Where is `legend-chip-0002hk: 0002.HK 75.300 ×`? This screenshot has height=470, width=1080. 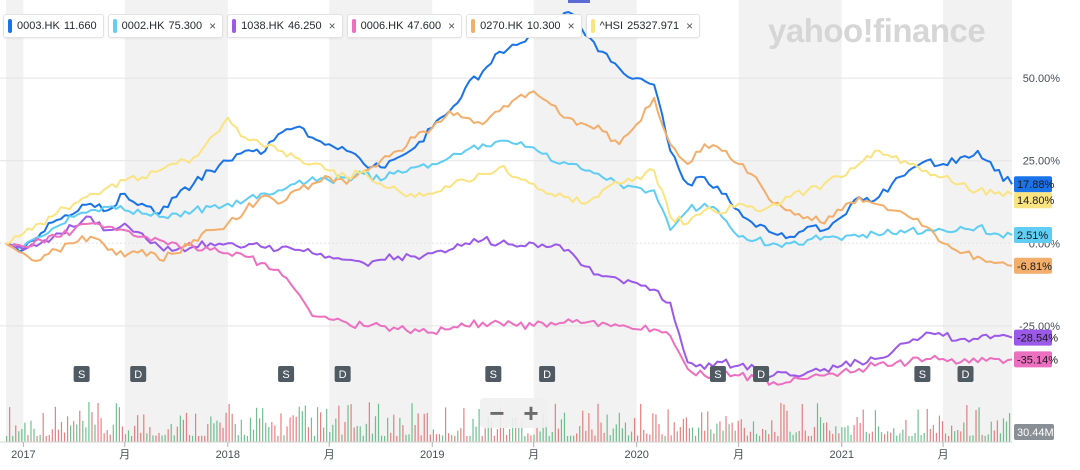
legend-chip-0002hk: 0002.HK 75.300 × is located at coordinates (165, 26).